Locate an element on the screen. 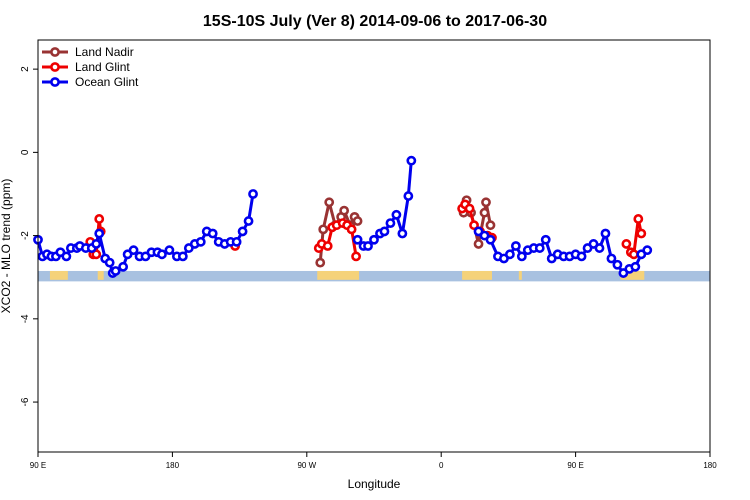 Image resolution: width=750 pixels, height=500 pixels. ocean-land-band is located at coordinates (374, 276).